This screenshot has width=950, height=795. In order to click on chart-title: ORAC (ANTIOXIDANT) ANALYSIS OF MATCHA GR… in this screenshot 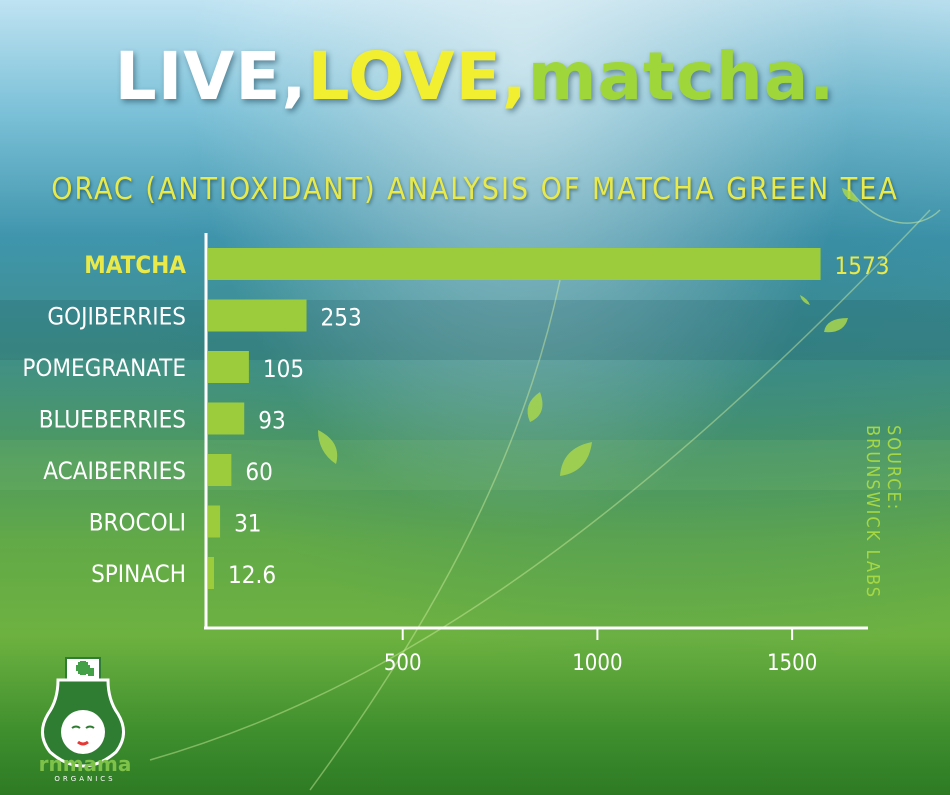, I will do `click(475, 189)`.